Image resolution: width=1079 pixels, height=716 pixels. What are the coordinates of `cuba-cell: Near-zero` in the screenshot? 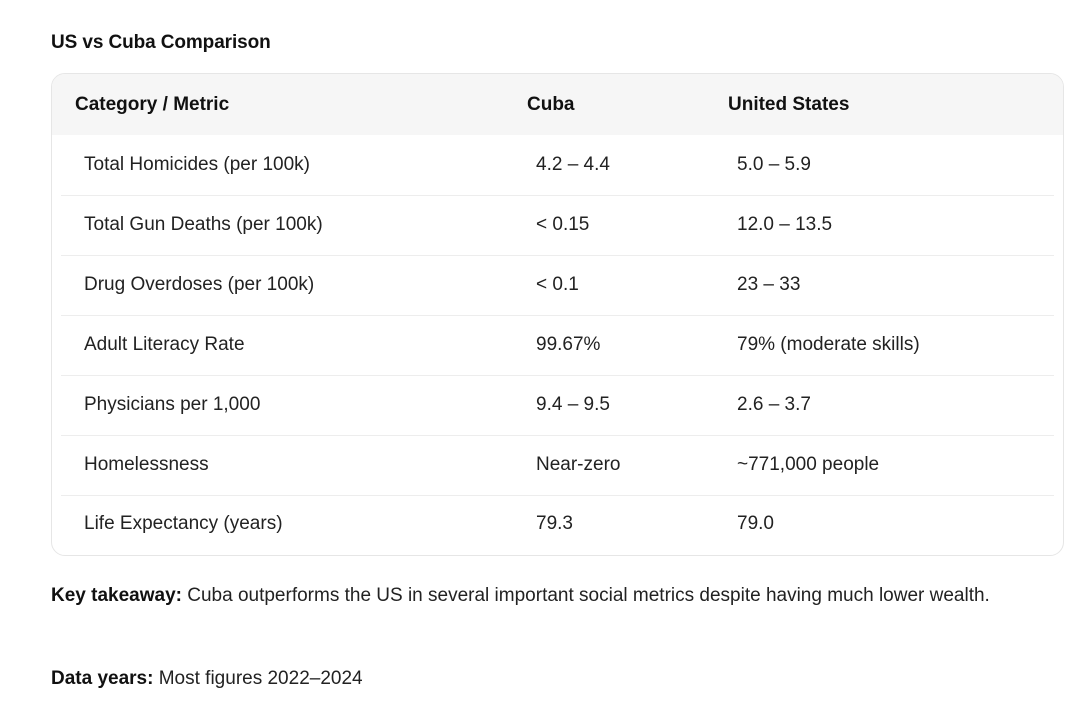 It's located at (578, 464).